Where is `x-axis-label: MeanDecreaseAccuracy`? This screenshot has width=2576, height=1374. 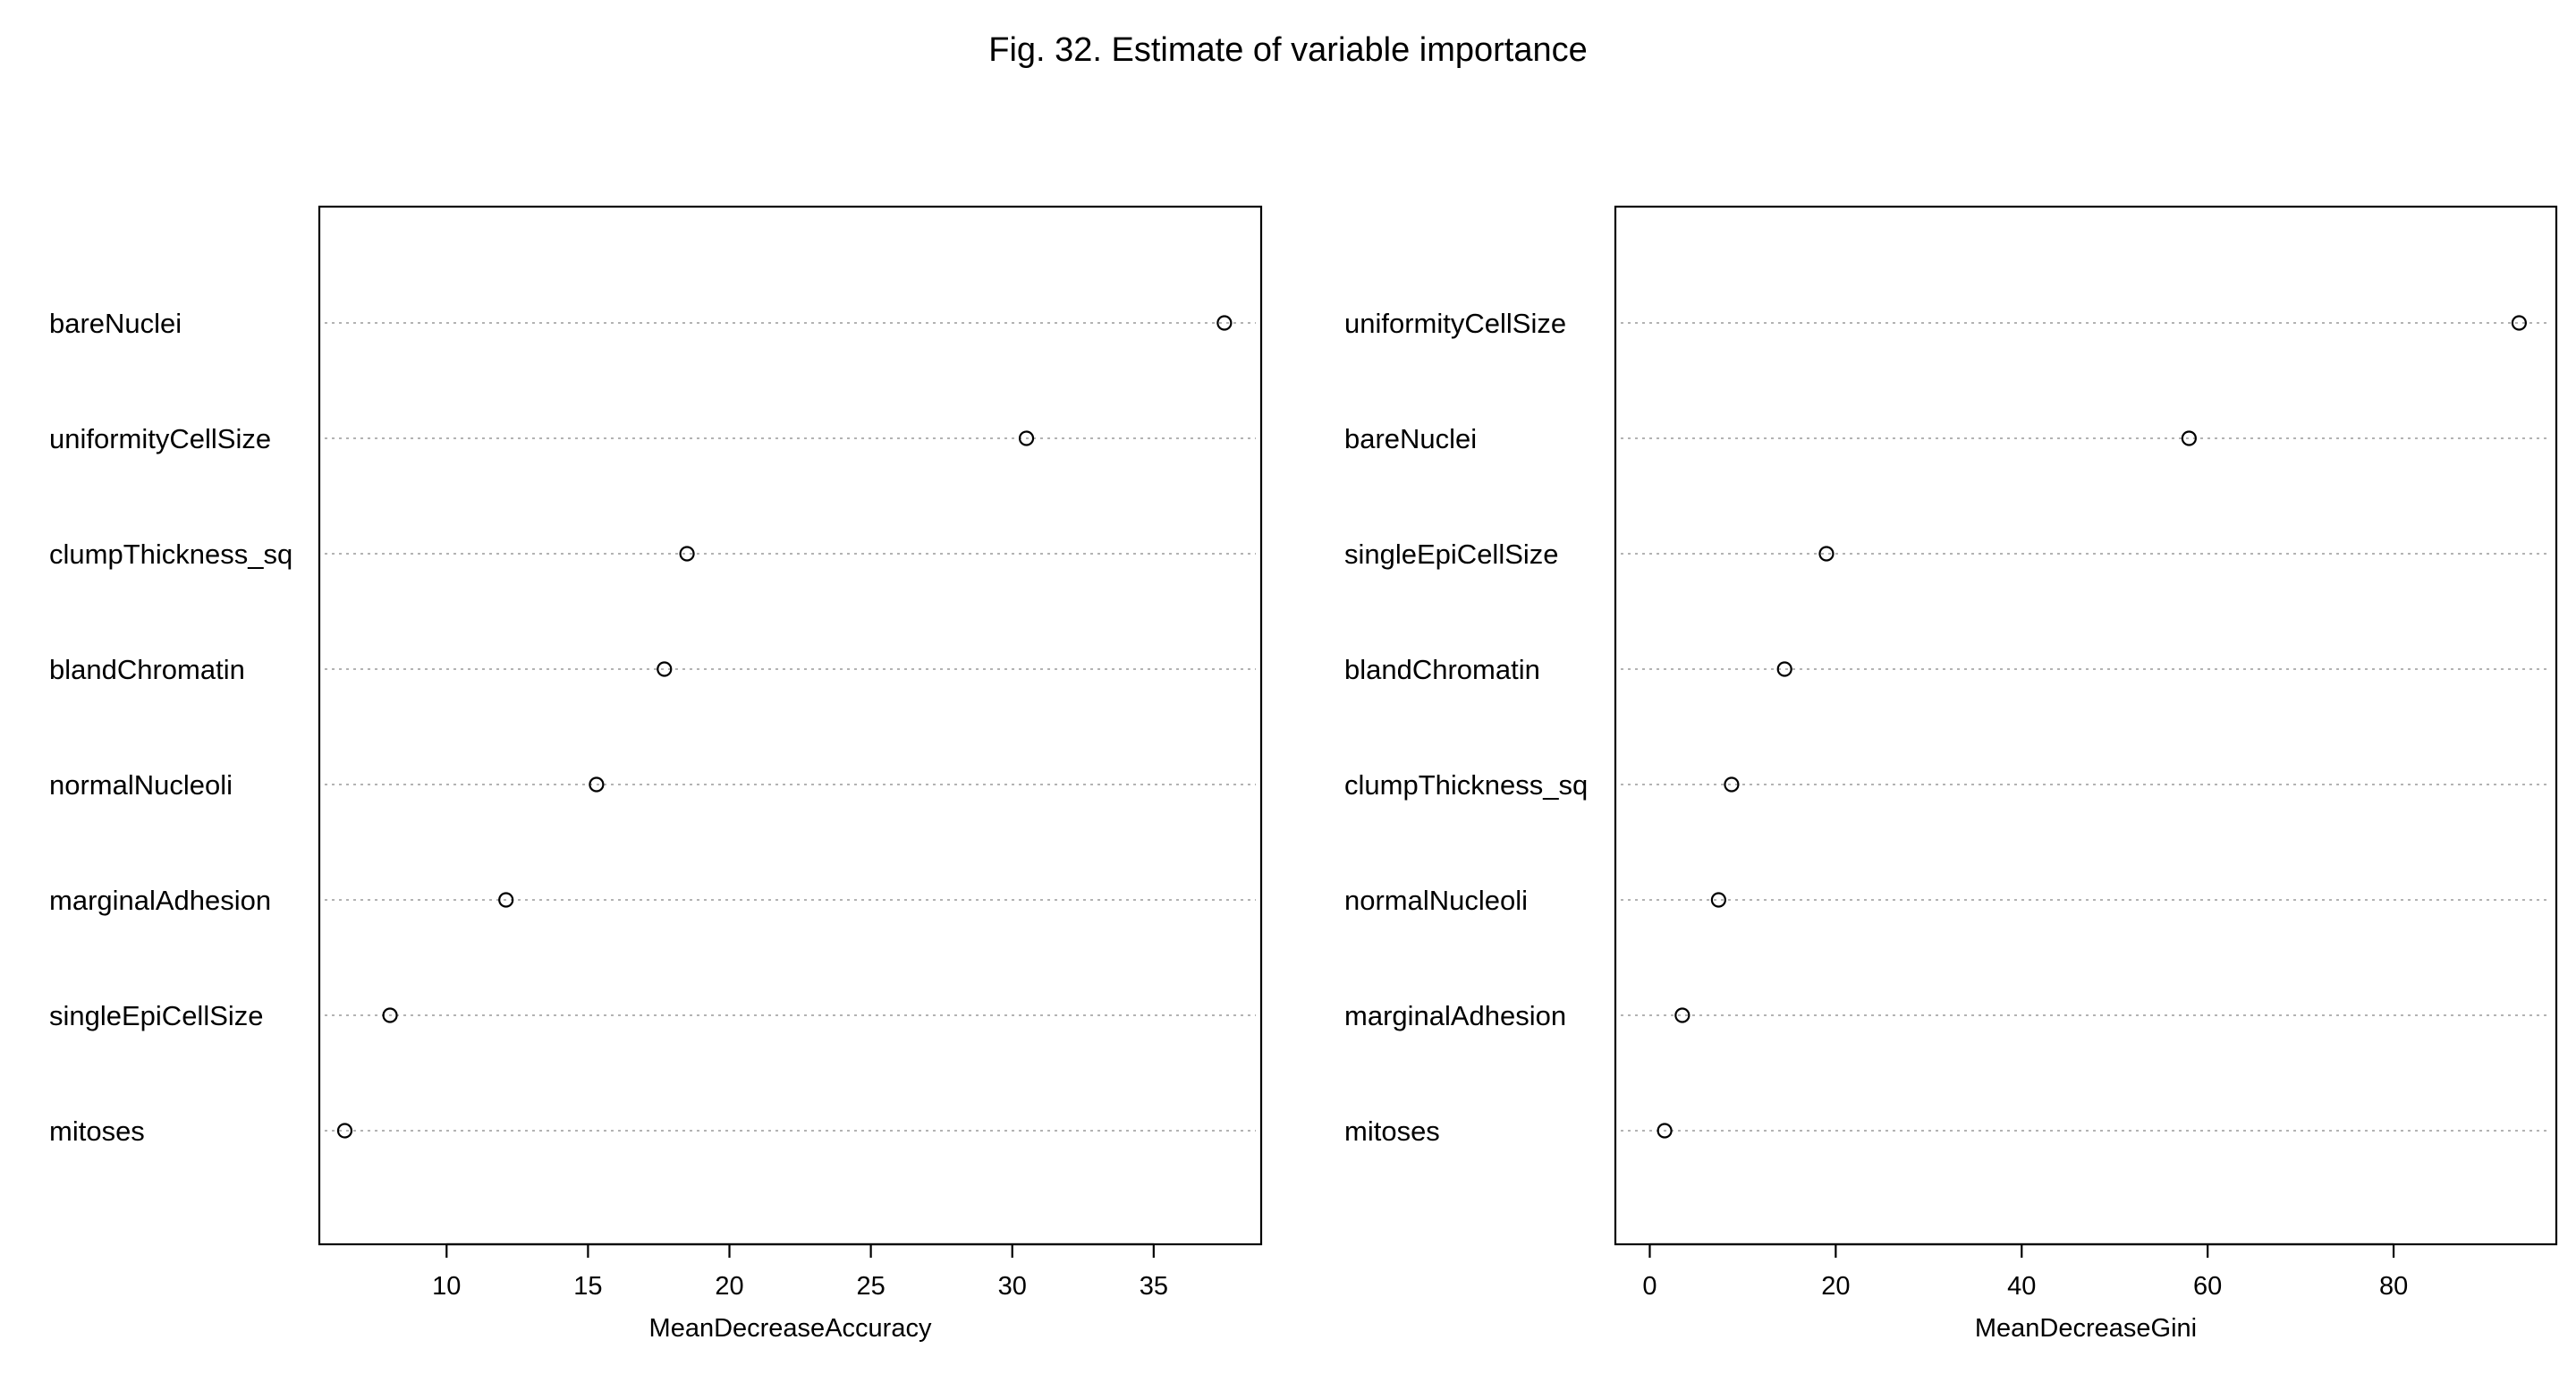 x-axis-label: MeanDecreaseAccuracy is located at coordinates (790, 1328).